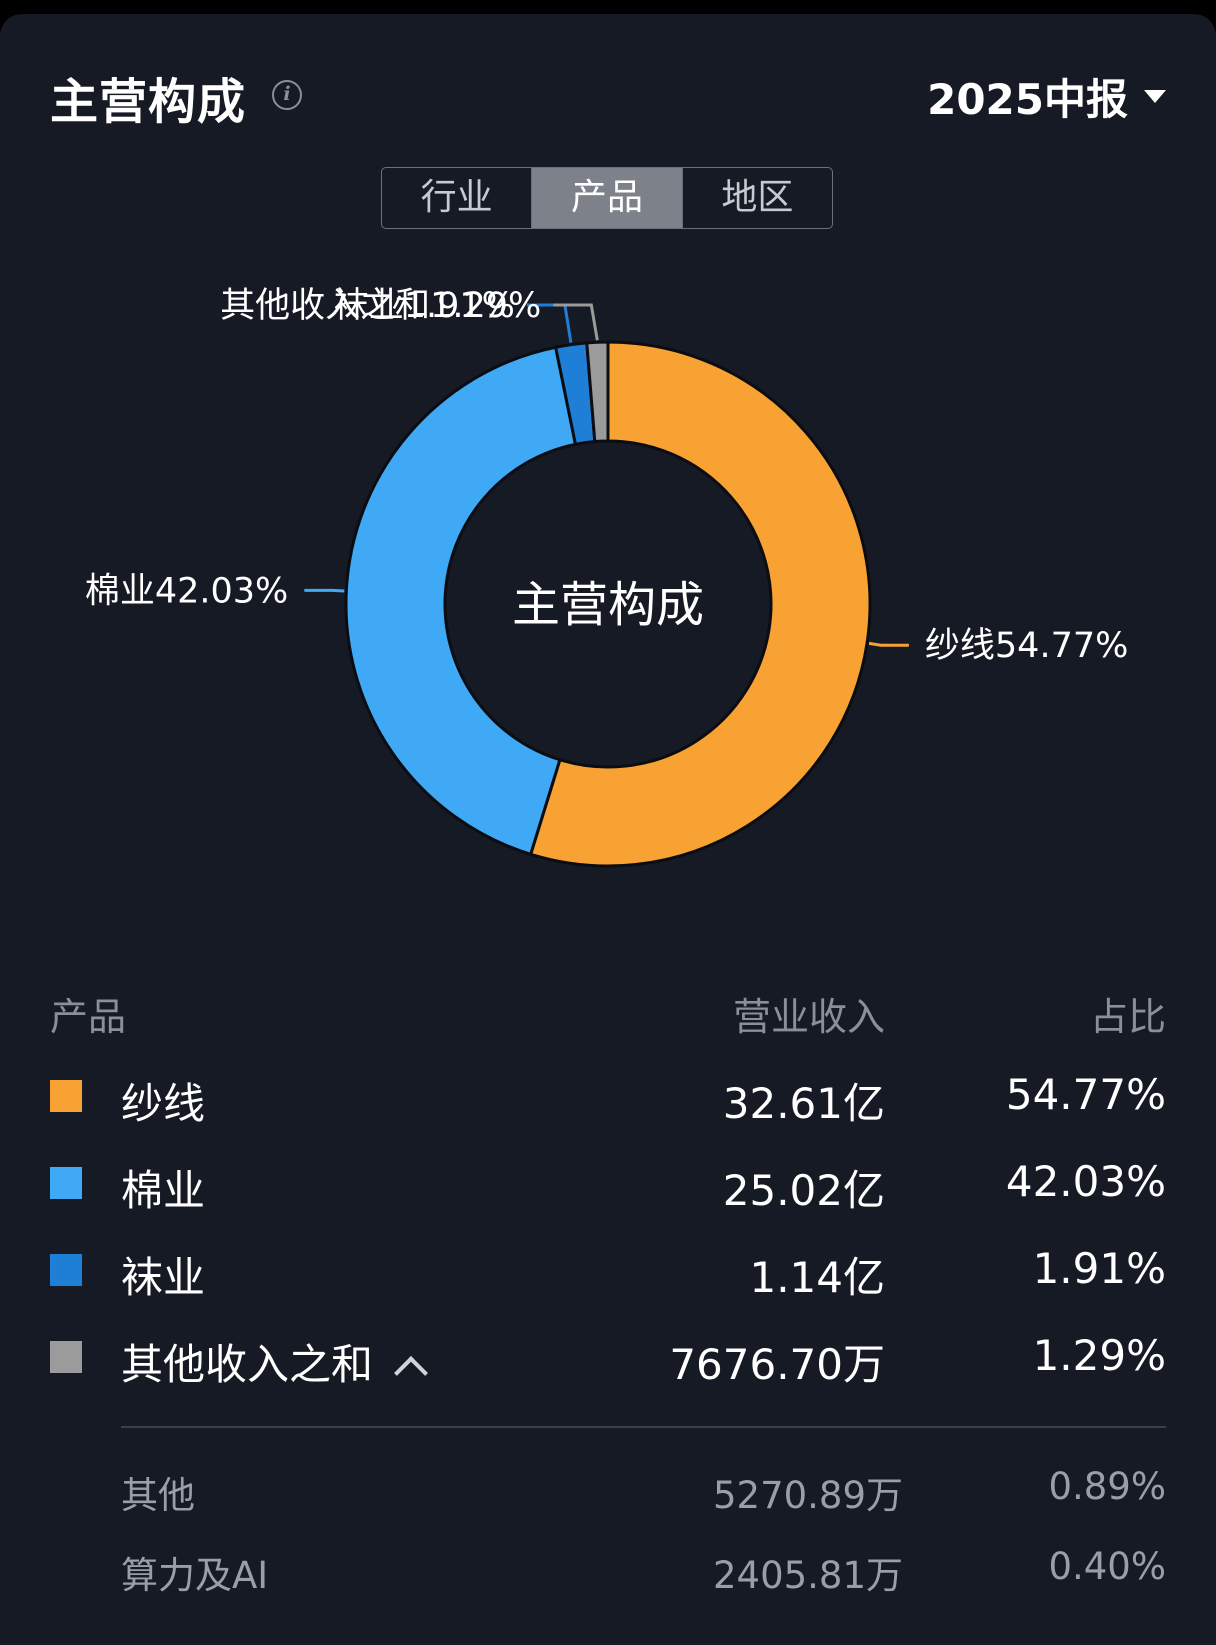 Image resolution: width=1216 pixels, height=1645 pixels. What do you see at coordinates (88, 1017) in the screenshot?
I see `header-product: 产品` at bounding box center [88, 1017].